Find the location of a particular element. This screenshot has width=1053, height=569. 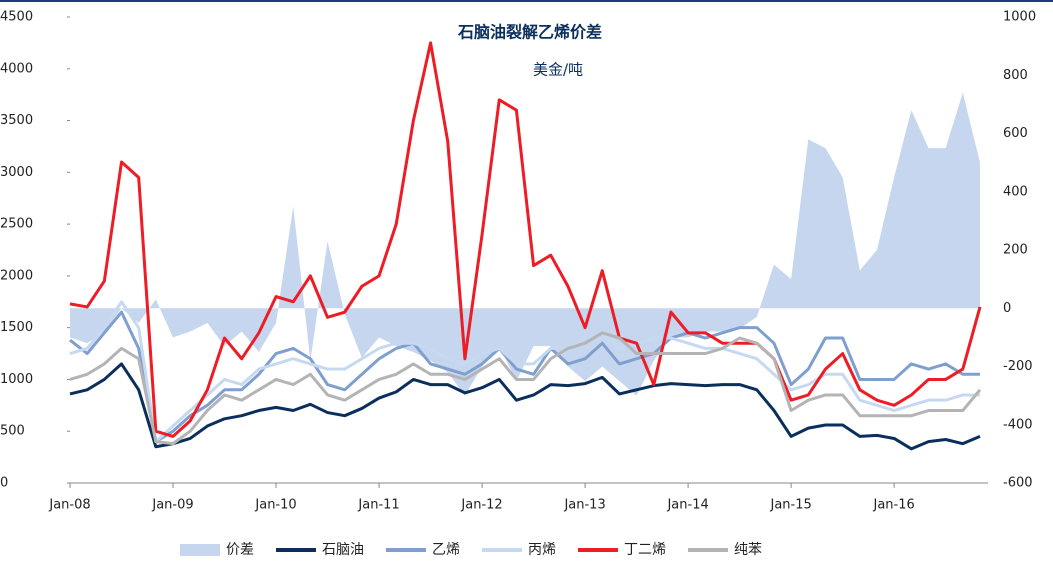

y-tick-label: 4000 is located at coordinates (16, 68).